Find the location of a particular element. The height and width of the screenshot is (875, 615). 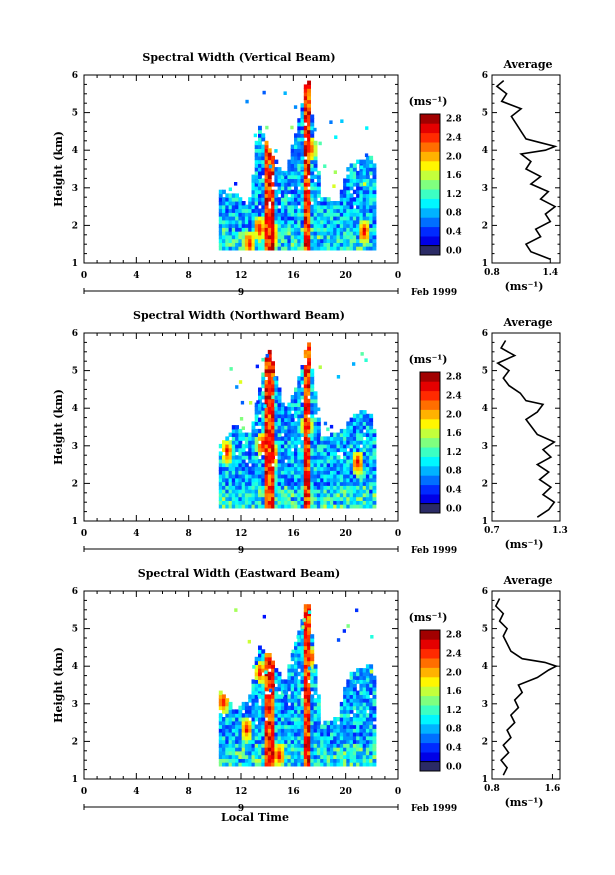

x-tick-label: 12 is located at coordinates (241, 276).